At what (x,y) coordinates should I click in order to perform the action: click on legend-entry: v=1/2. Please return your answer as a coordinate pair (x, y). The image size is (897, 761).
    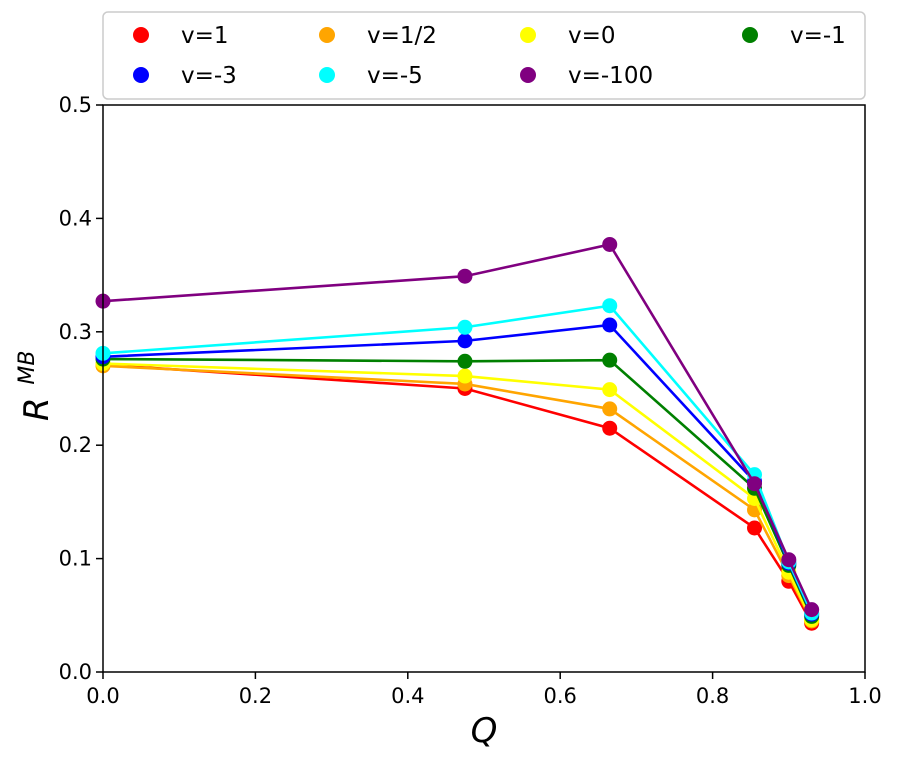
    Looking at the image, I should click on (378, 36).